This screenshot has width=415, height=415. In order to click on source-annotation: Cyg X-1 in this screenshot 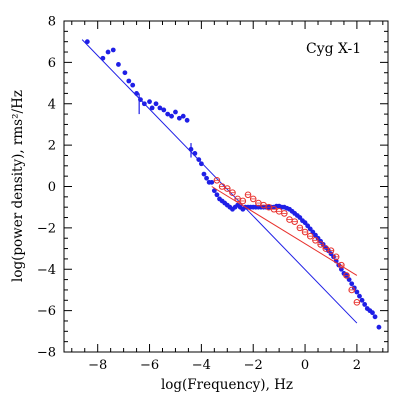, I will do `click(333, 49)`.